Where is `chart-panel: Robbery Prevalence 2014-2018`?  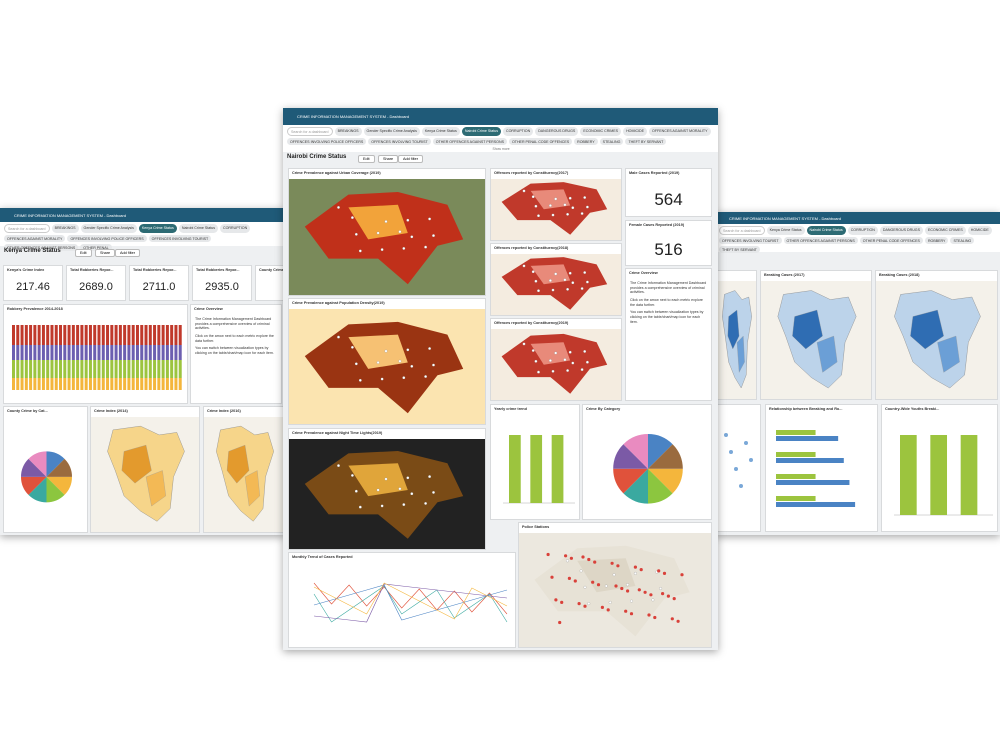
chart-panel: Robbery Prevalence 2014-2018 is located at coordinates (95, 354).